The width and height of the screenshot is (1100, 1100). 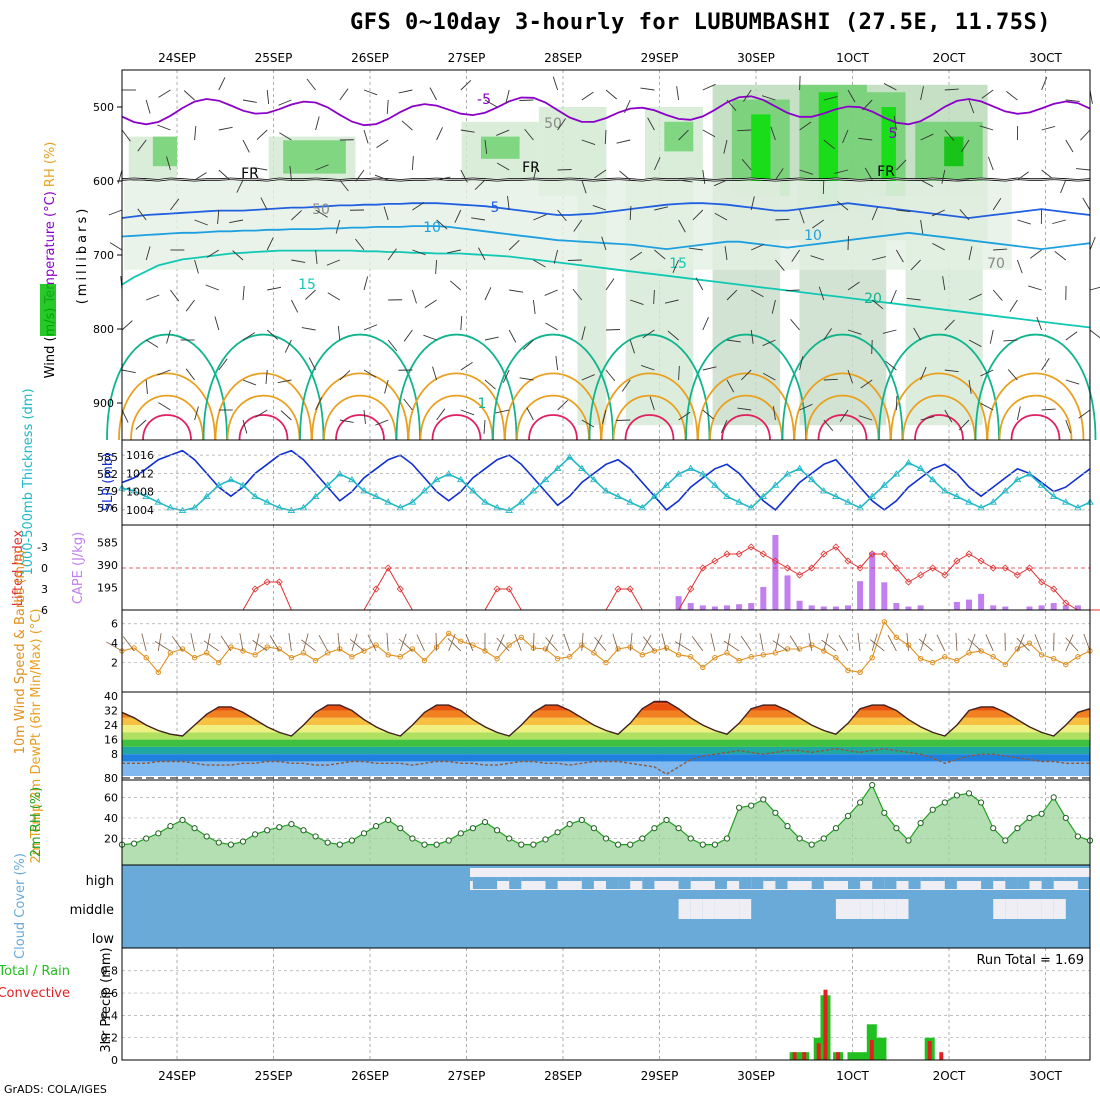 What do you see at coordinates (484, 100) in the screenshot?
I see `contour-label: -5` at bounding box center [484, 100].